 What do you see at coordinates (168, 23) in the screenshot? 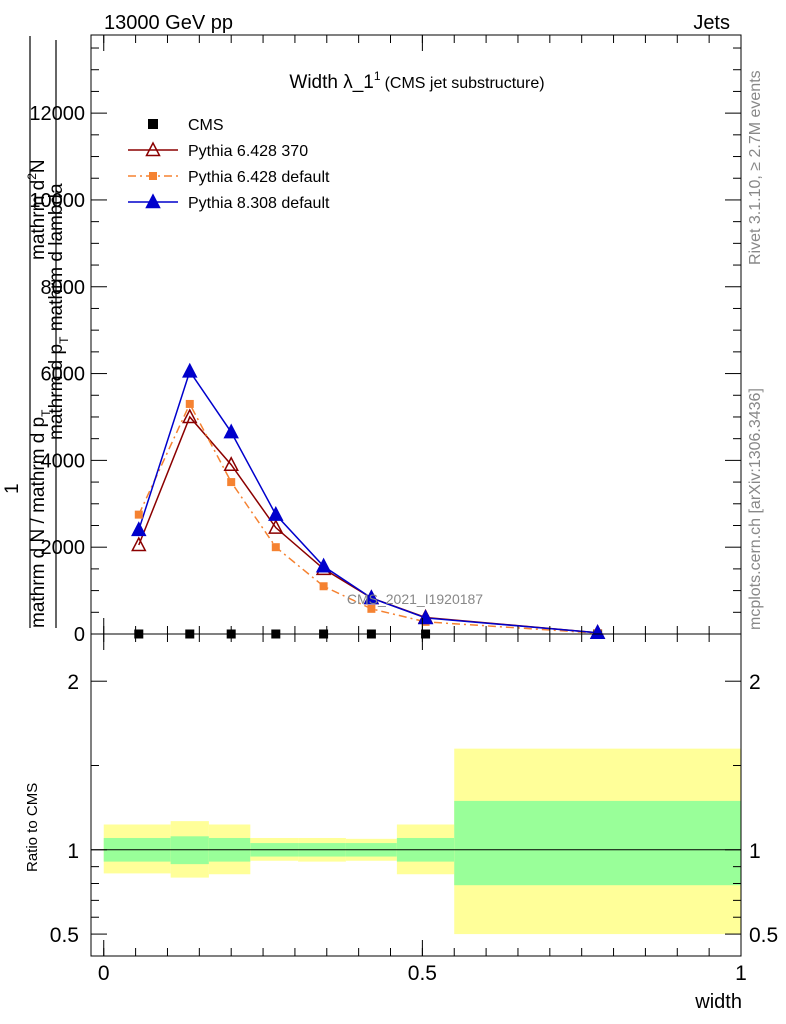
I see `header-process-label: 13000 GeV pp` at bounding box center [168, 23].